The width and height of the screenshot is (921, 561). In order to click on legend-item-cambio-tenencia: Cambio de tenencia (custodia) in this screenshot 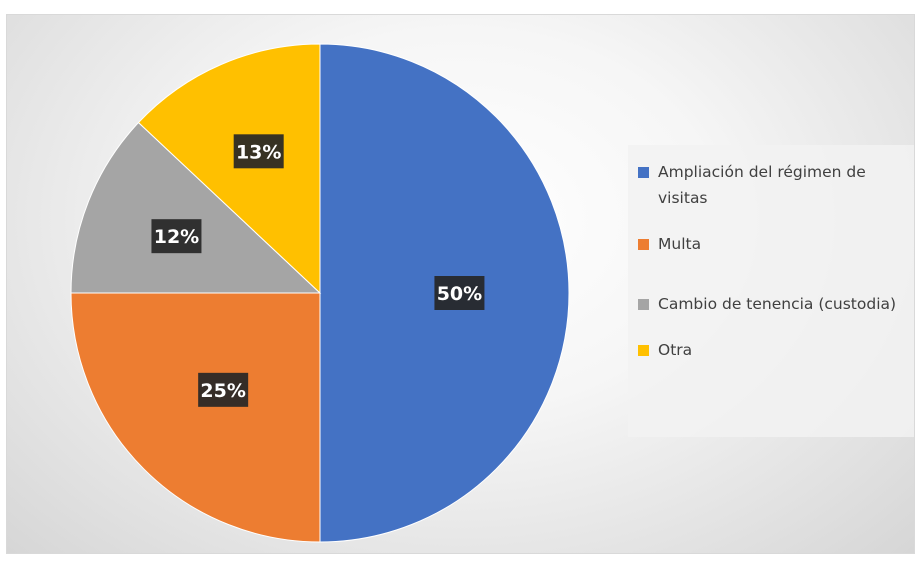, I will do `click(776, 304)`.